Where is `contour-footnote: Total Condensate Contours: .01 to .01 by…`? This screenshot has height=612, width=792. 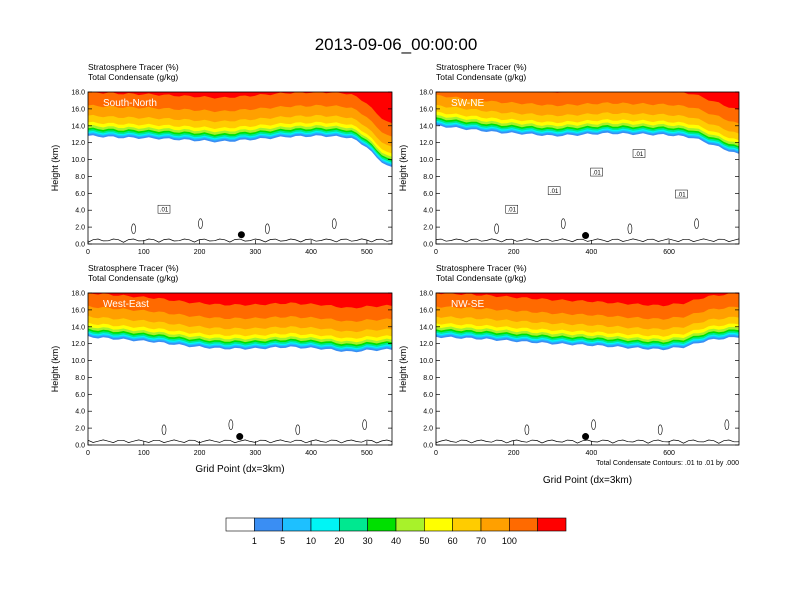
contour-footnote: Total Condensate Contours: .01 to .01 by… is located at coordinates (667, 463).